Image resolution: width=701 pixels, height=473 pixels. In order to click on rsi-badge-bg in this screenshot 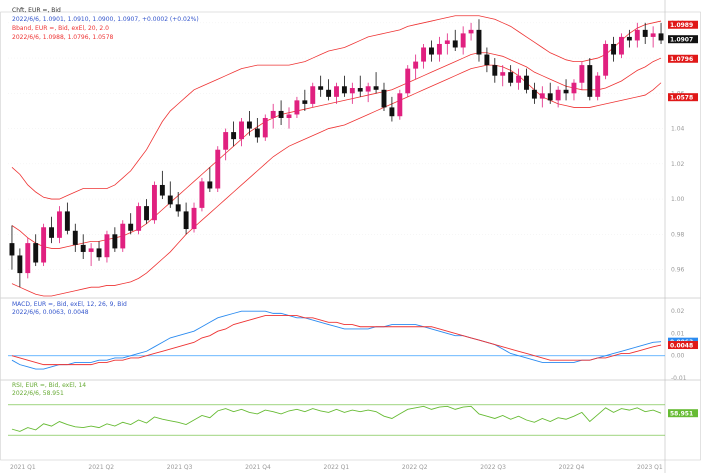, I will do `click(683, 413)`.